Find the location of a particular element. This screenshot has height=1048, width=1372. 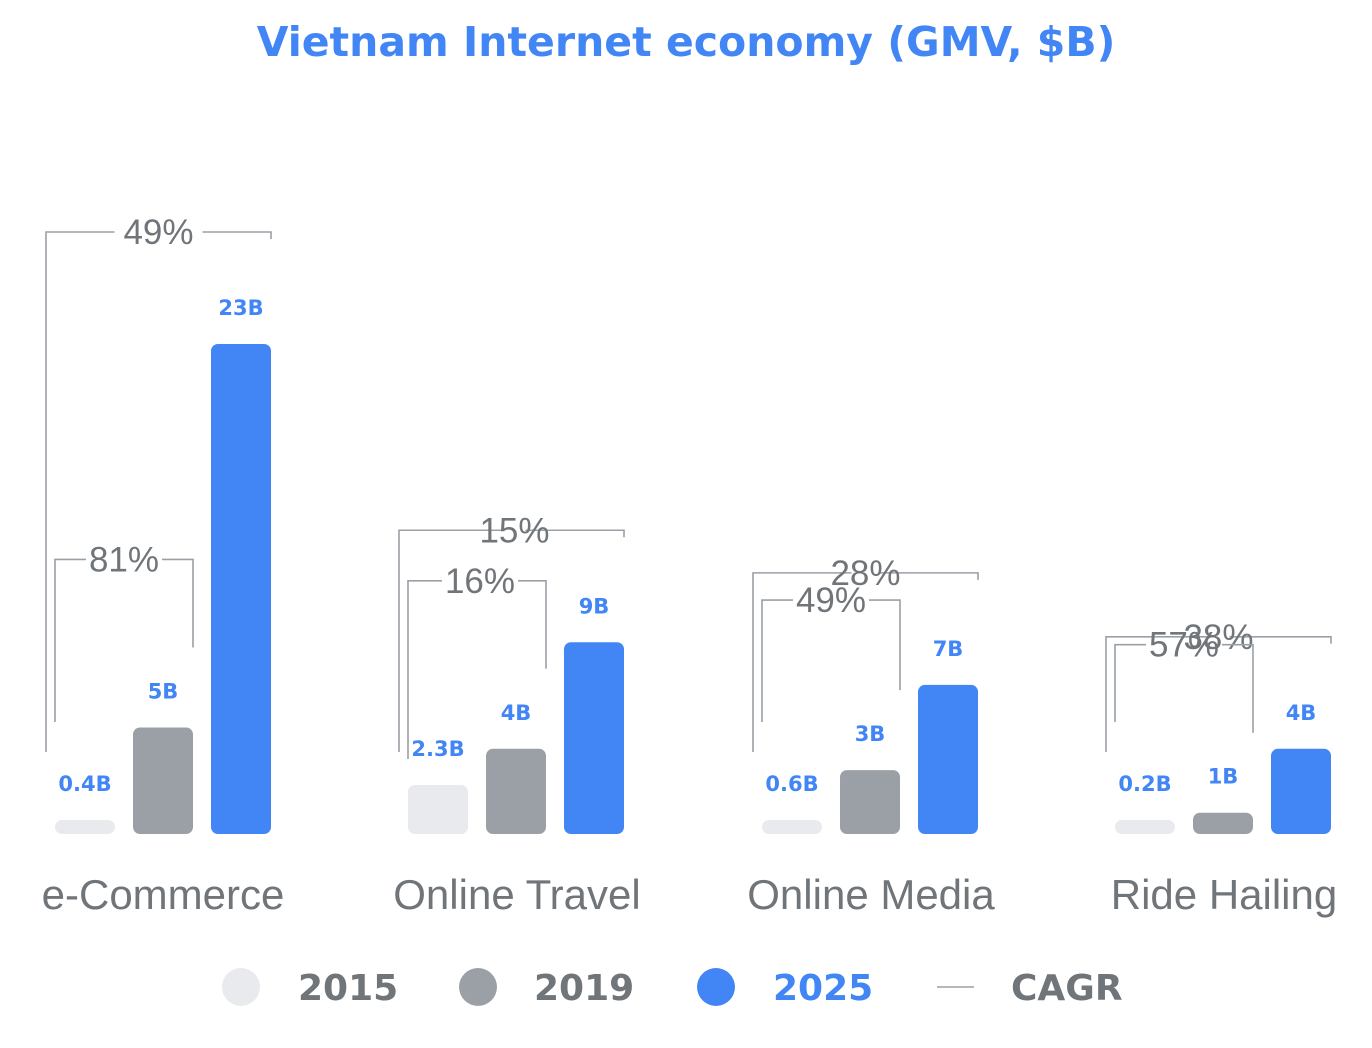

bar-online-travel-2025 is located at coordinates (594, 738).